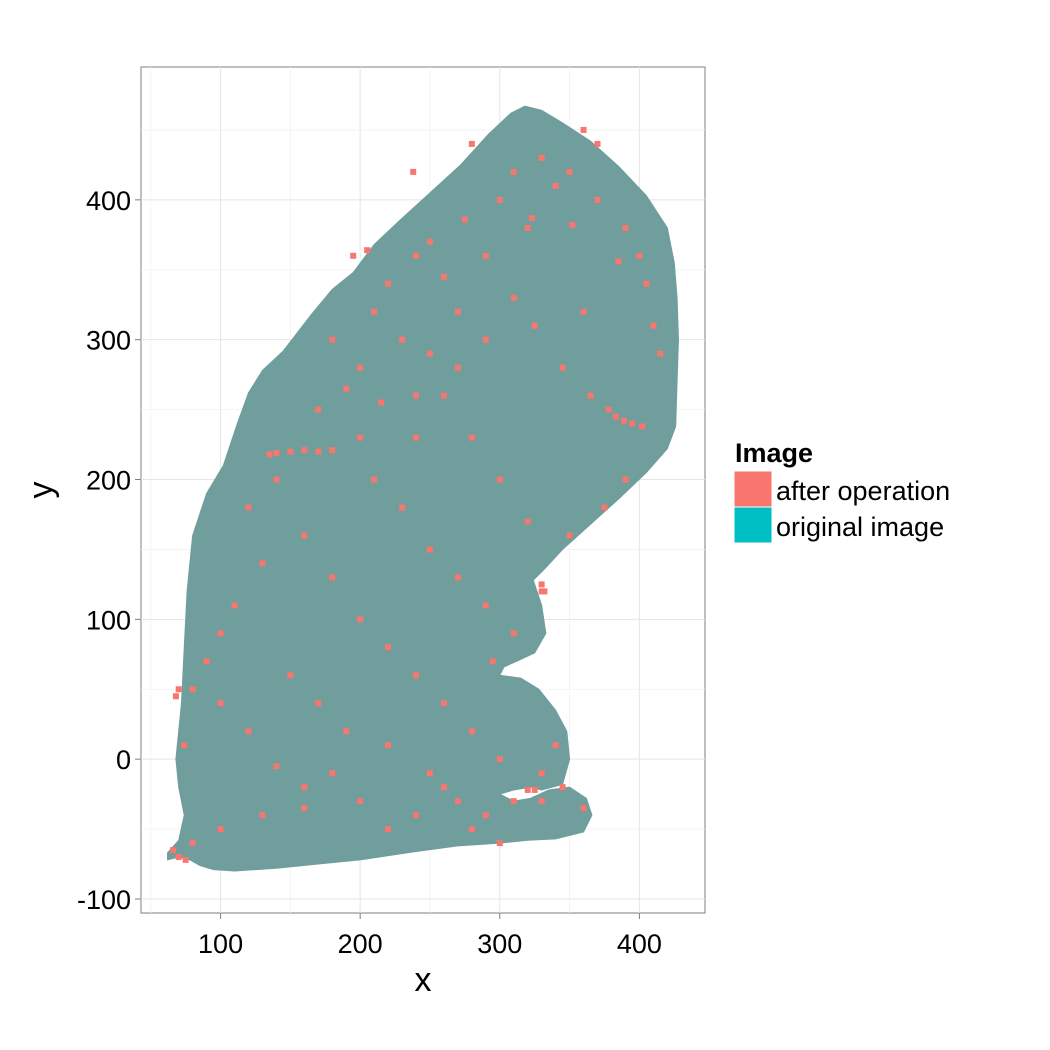 This screenshot has width=1050, height=1050. I want to click on y-axis-title: y, so click(41, 490).